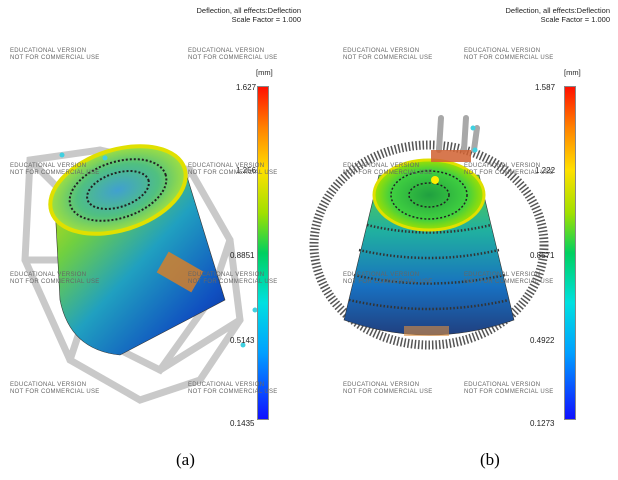 The width and height of the screenshot is (618, 480). What do you see at coordinates (572, 72) in the screenshot?
I see `unit-label-b: [mm]` at bounding box center [572, 72].